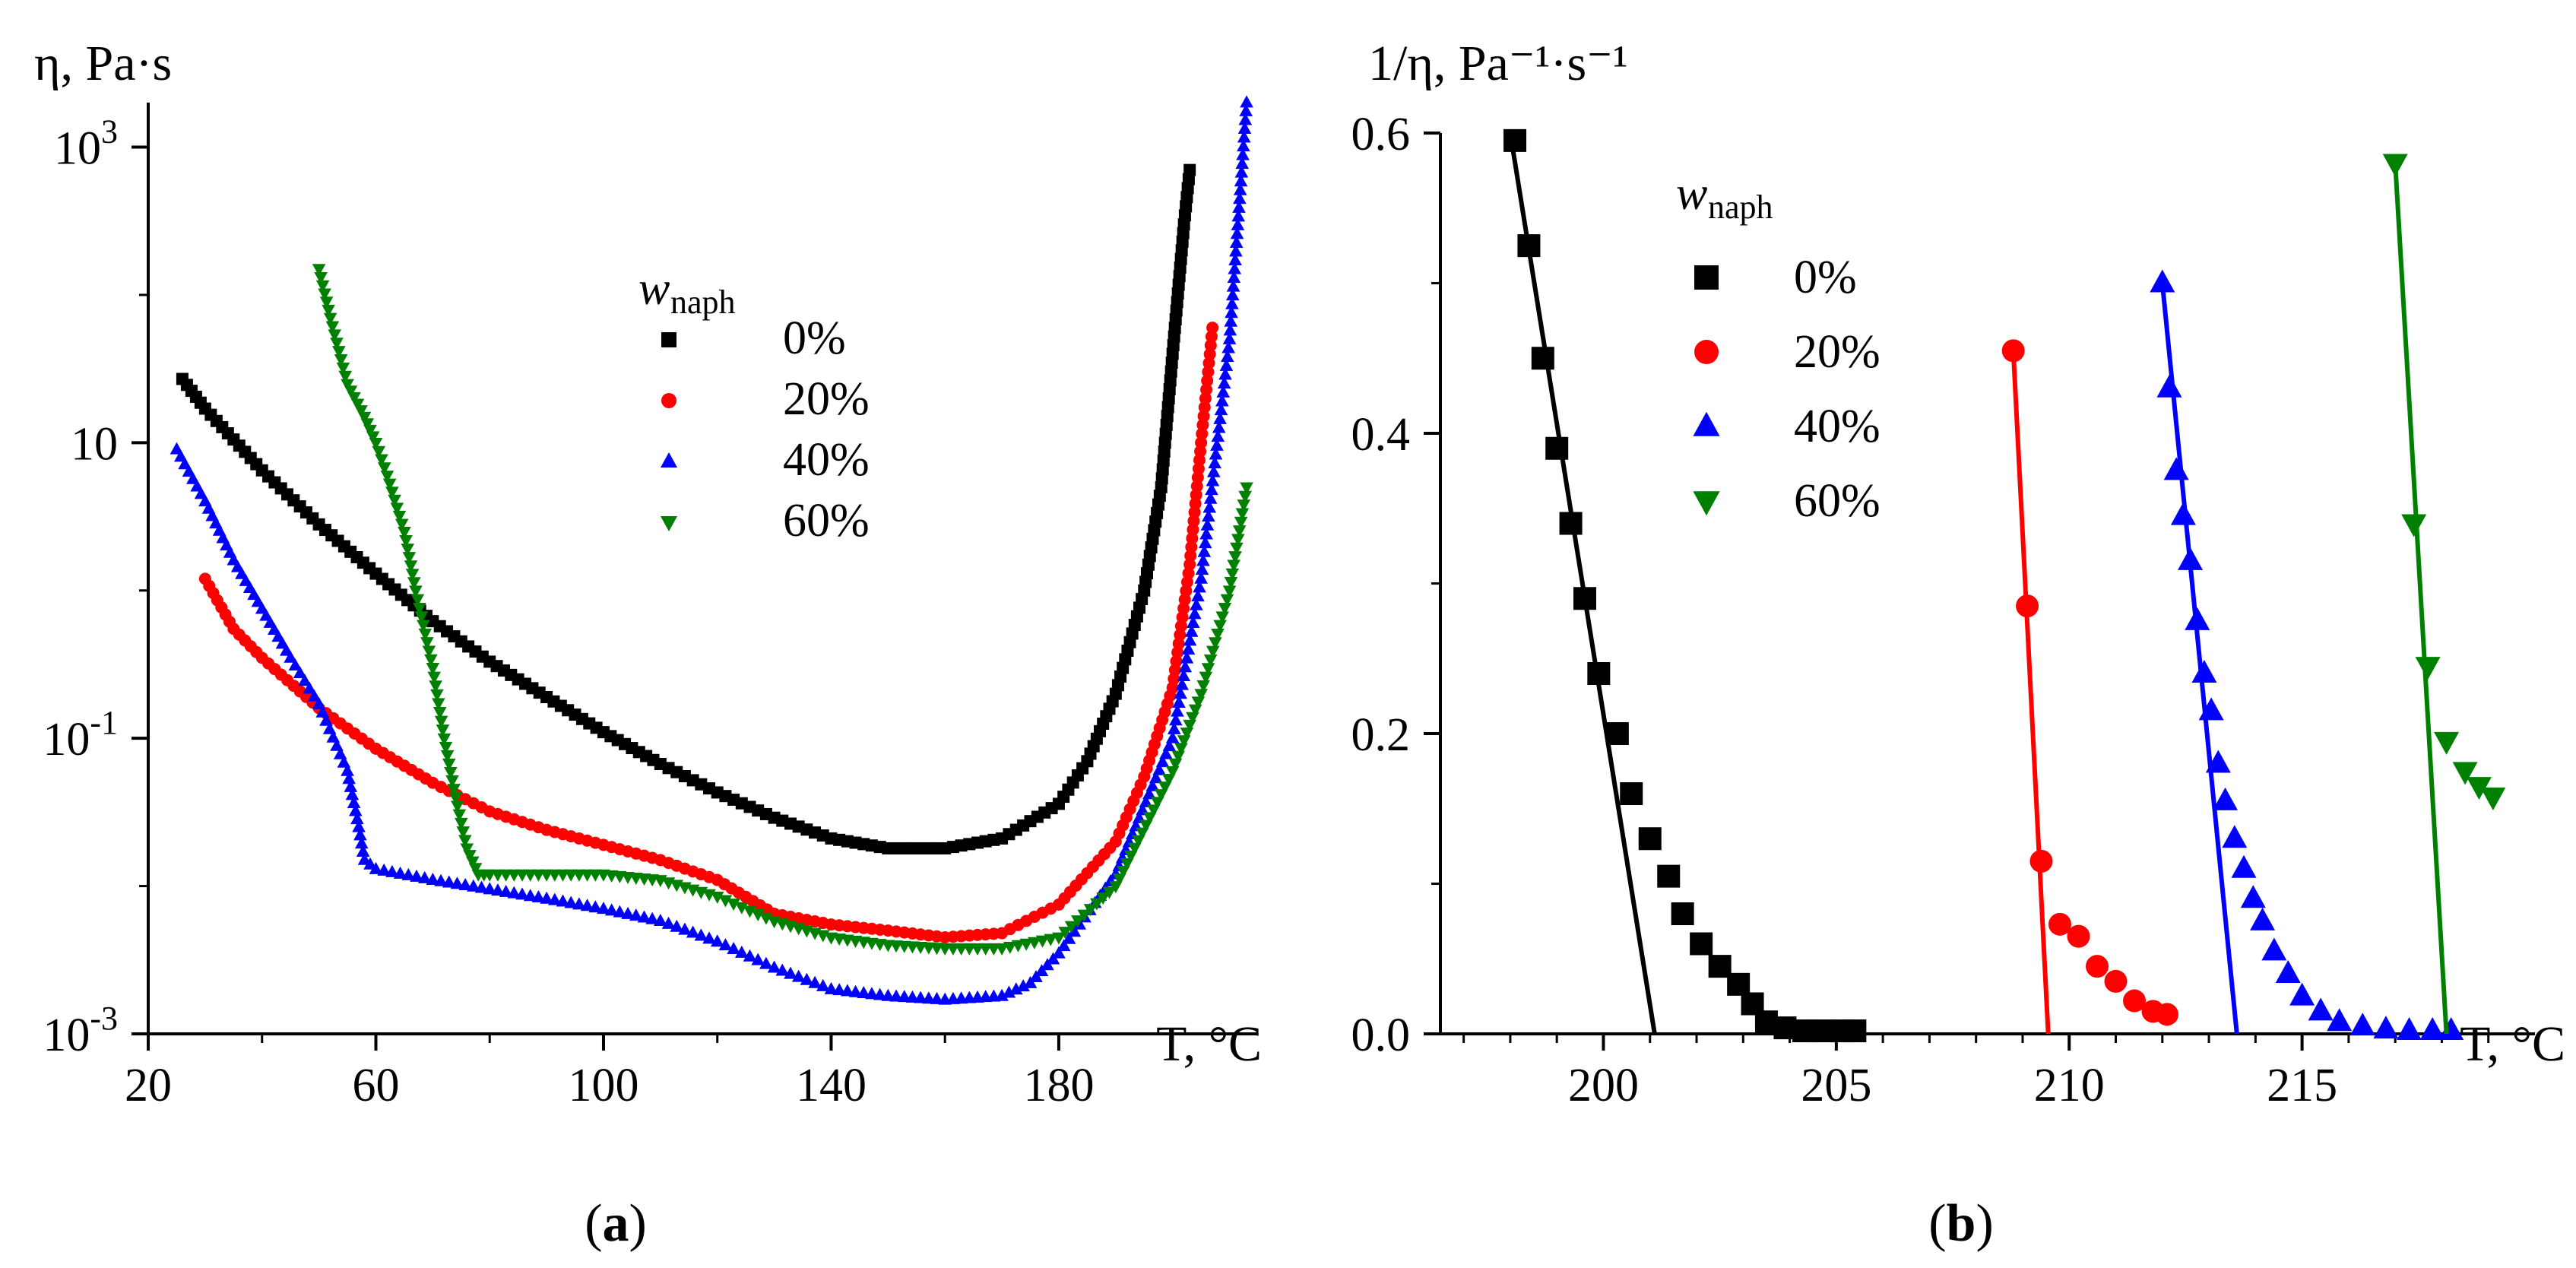  I want to click on legend-b: w naph 0% 20% 40% 60%, so click(1778, 348).